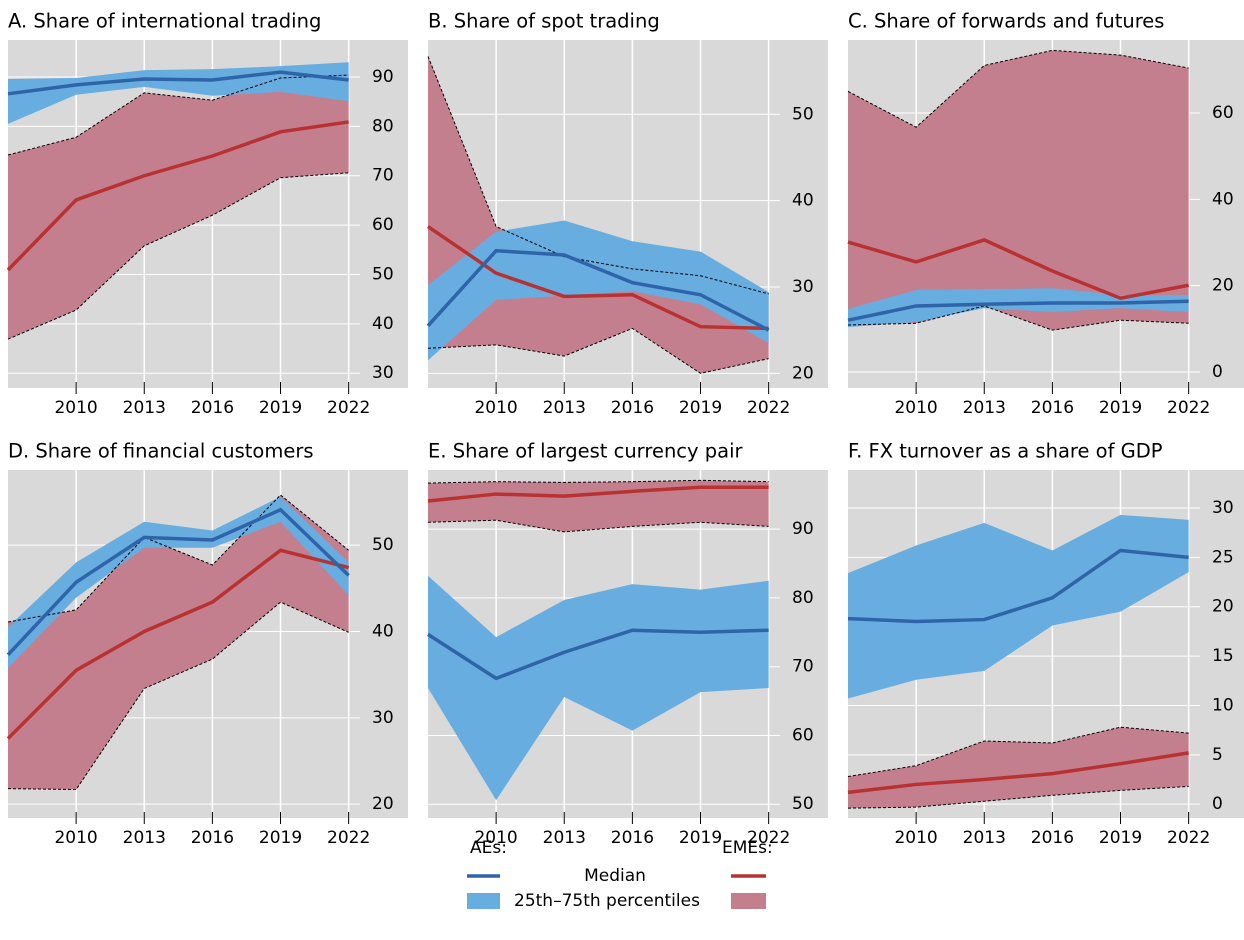 Image resolution: width=1244 pixels, height=940 pixels. I want to click on y-tick-label: 10, so click(1223, 705).